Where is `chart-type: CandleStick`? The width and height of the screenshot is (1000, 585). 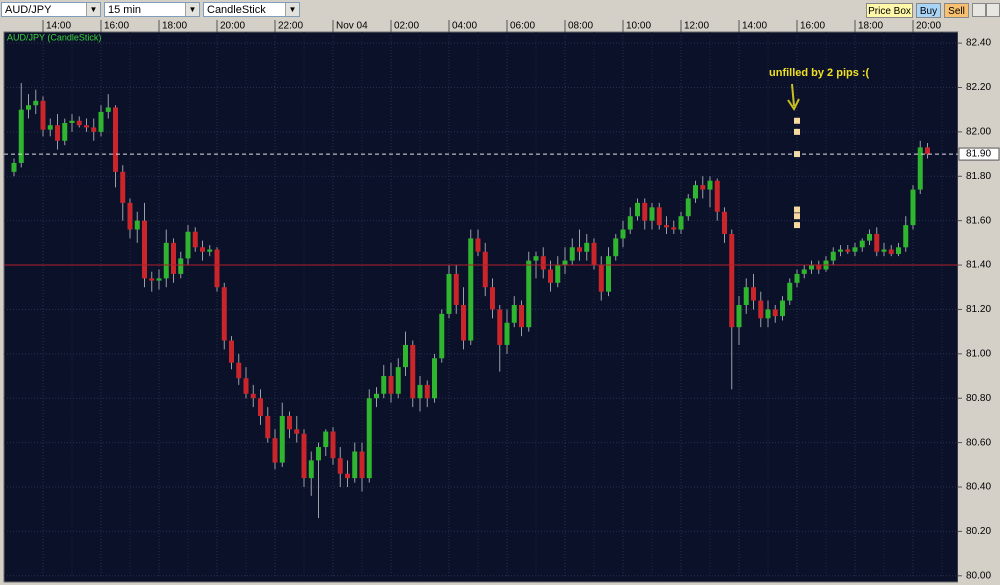
chart-type: CandleStick is located at coordinates (236, 10).